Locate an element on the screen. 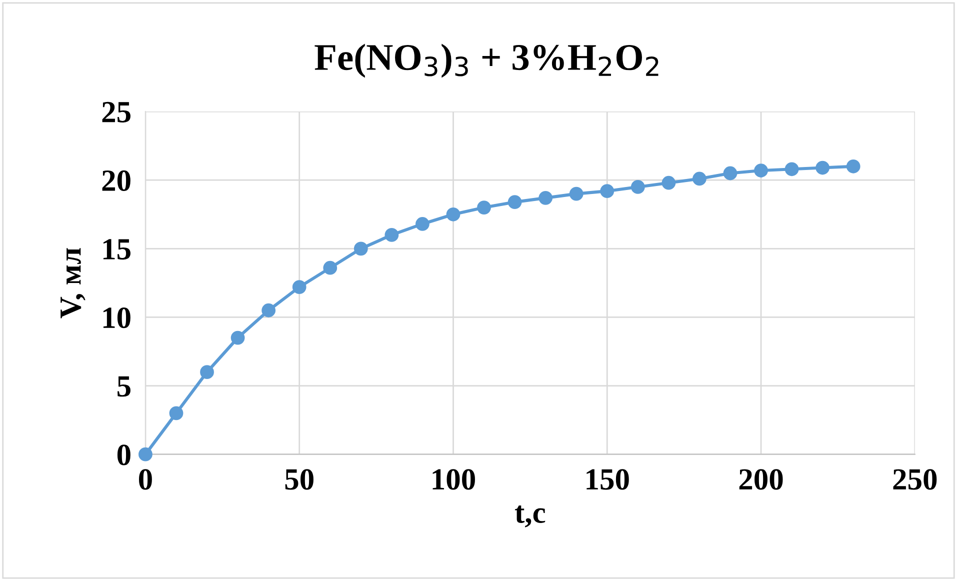 This screenshot has width=957, height=581. x-tick-label: 150 is located at coordinates (607, 479).